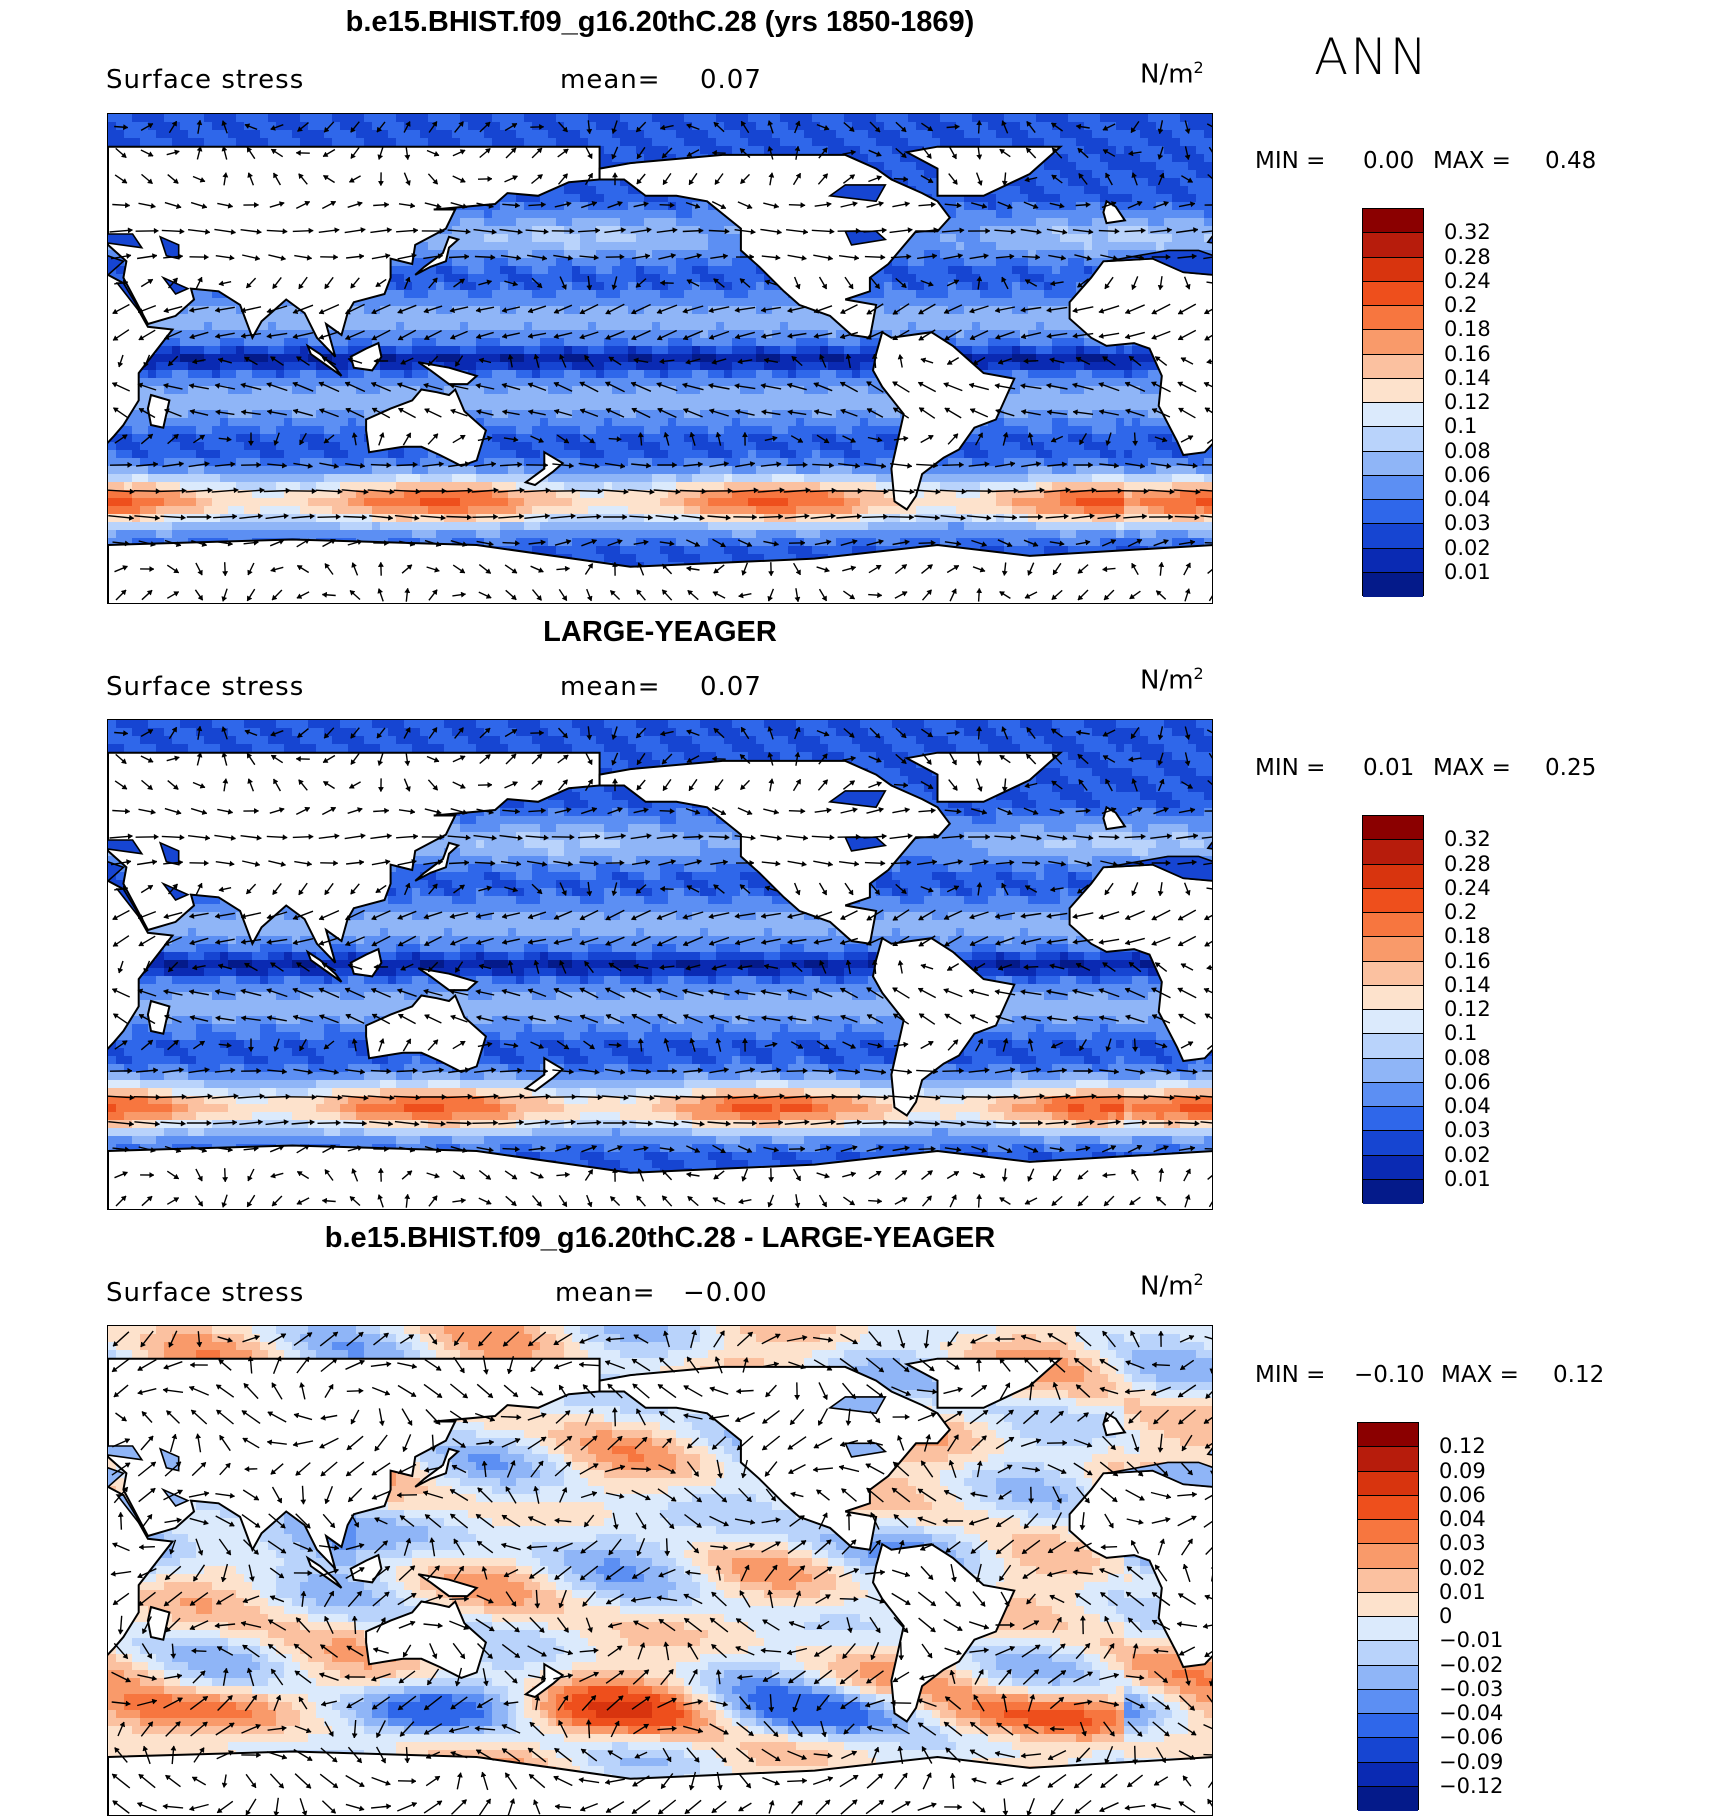  What do you see at coordinates (725, 1293) in the screenshot?
I see `panel-3-mean-value: −0.00` at bounding box center [725, 1293].